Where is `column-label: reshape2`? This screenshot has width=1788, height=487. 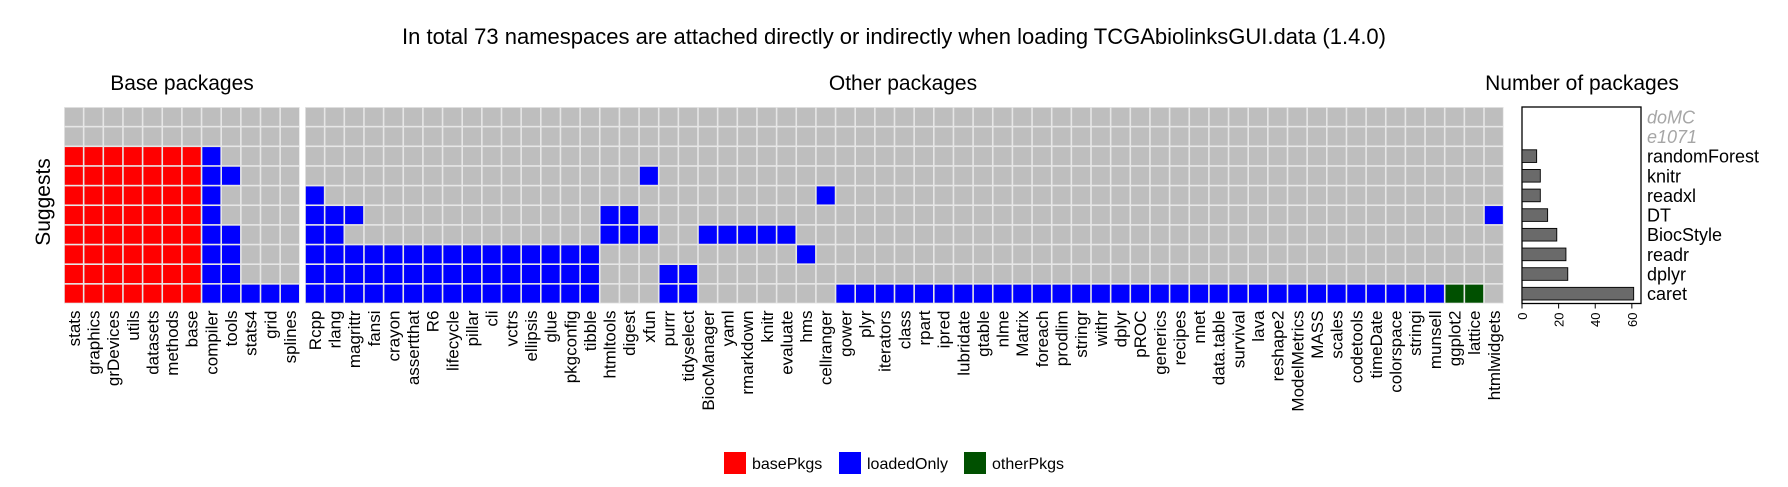
column-label: reshape2 is located at coordinates (1278, 346).